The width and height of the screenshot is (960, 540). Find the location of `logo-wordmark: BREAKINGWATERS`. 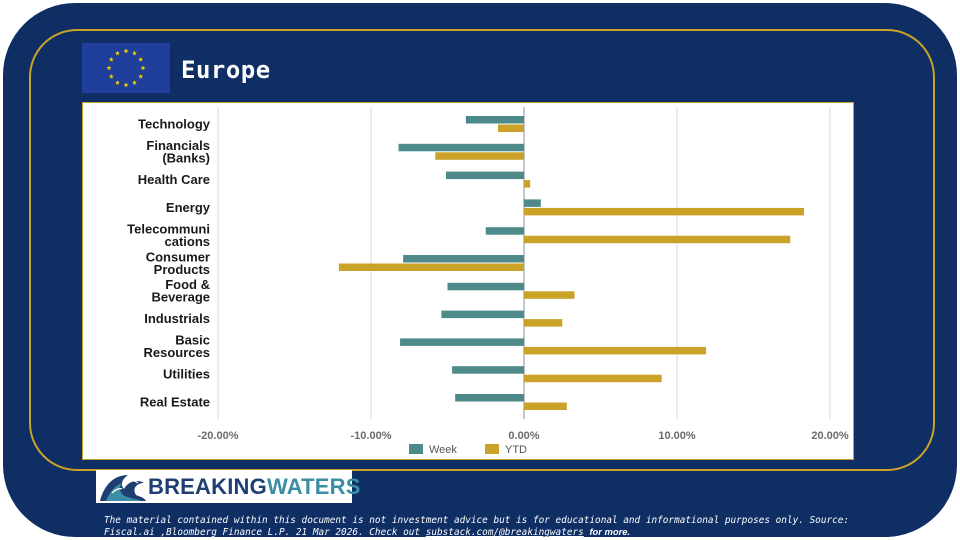

logo-wordmark: BREAKINGWATERS is located at coordinates (254, 487).